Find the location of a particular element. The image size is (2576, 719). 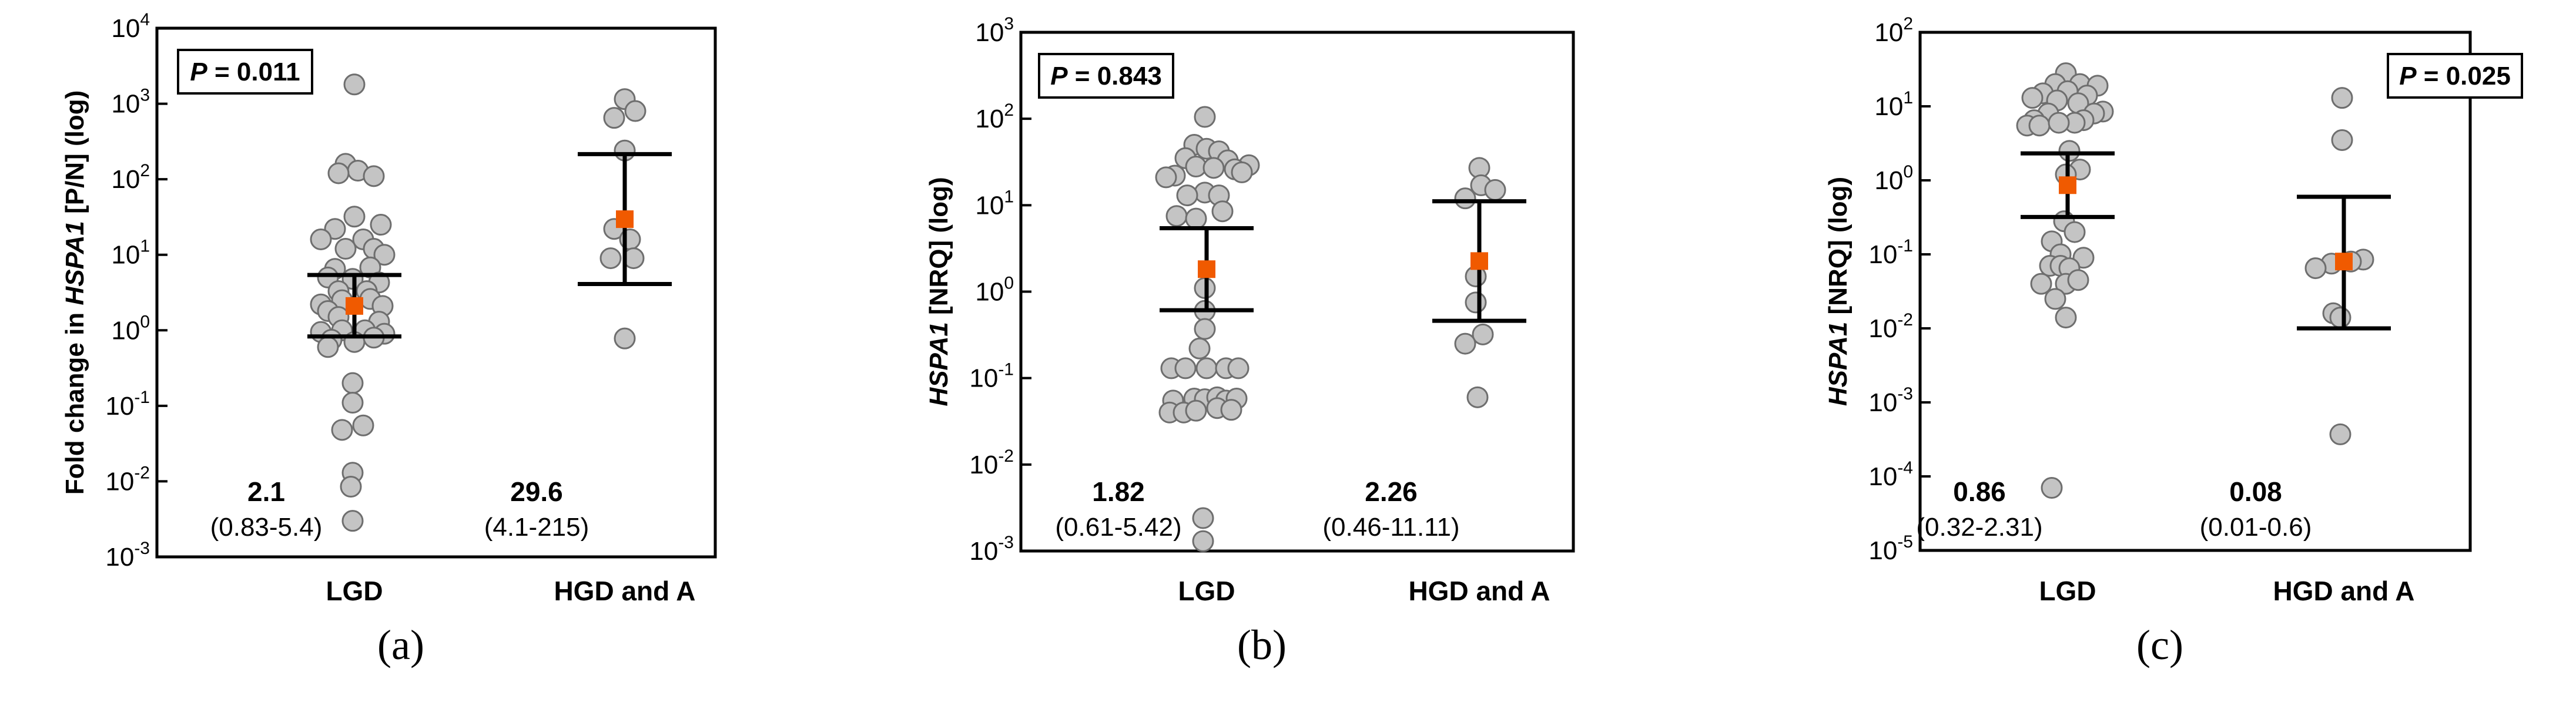

p-value-number: = 0.011 is located at coordinates (253, 72).